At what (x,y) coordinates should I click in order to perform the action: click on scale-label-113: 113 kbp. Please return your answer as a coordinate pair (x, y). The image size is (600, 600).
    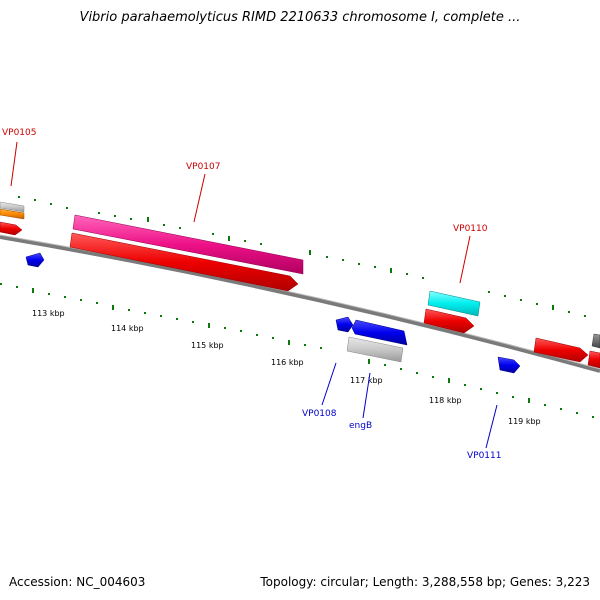
    Looking at the image, I should click on (48, 313).